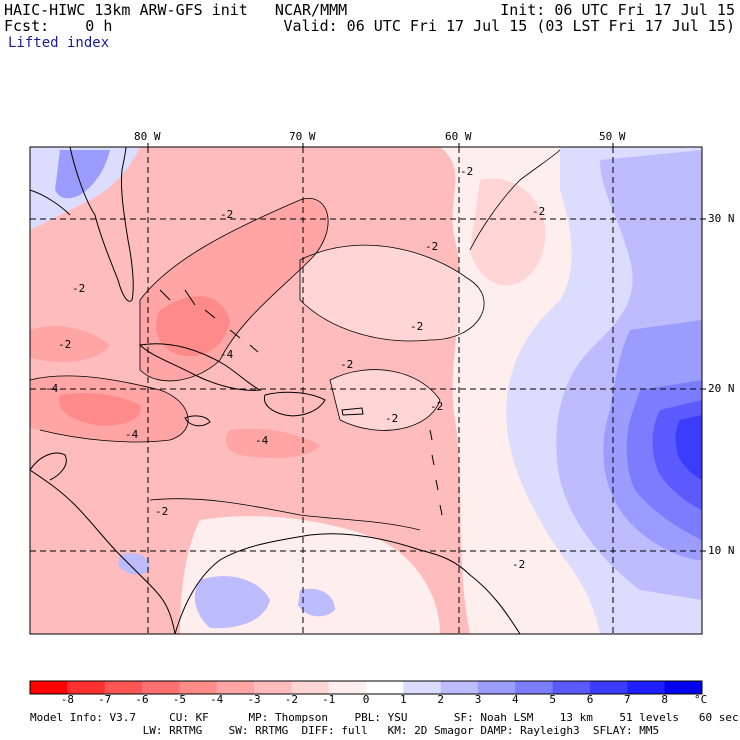 The height and width of the screenshot is (740, 740). I want to click on colorbar-tick-label: -6, so click(142, 699).